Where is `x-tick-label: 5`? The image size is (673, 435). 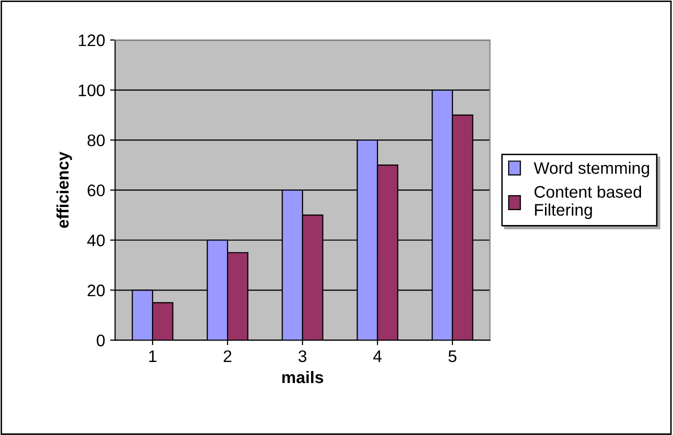
x-tick-label: 5 is located at coordinates (452, 356).